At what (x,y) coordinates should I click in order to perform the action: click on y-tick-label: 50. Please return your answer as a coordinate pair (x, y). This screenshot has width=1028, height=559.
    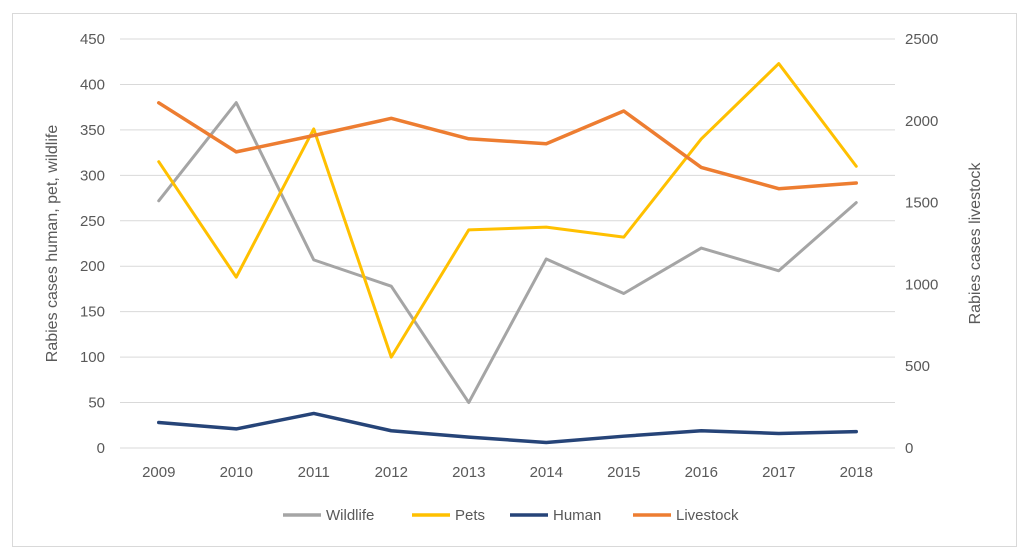
    Looking at the image, I should click on (96, 403).